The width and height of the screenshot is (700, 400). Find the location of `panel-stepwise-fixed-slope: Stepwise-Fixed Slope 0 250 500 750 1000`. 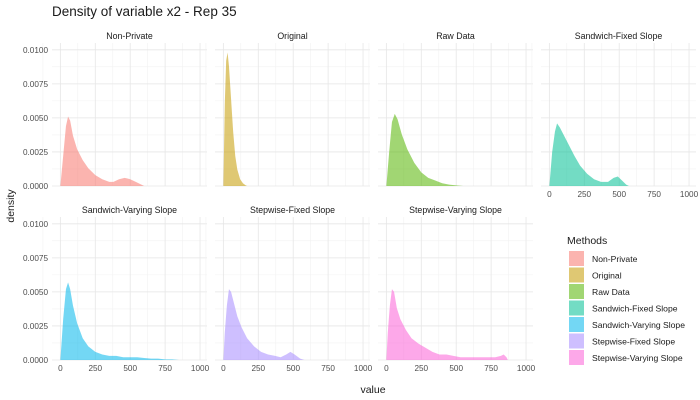

panel-stepwise-fixed-slope: Stepwise-Fixed Slope 0 250 500 750 1000 is located at coordinates (289, 289).